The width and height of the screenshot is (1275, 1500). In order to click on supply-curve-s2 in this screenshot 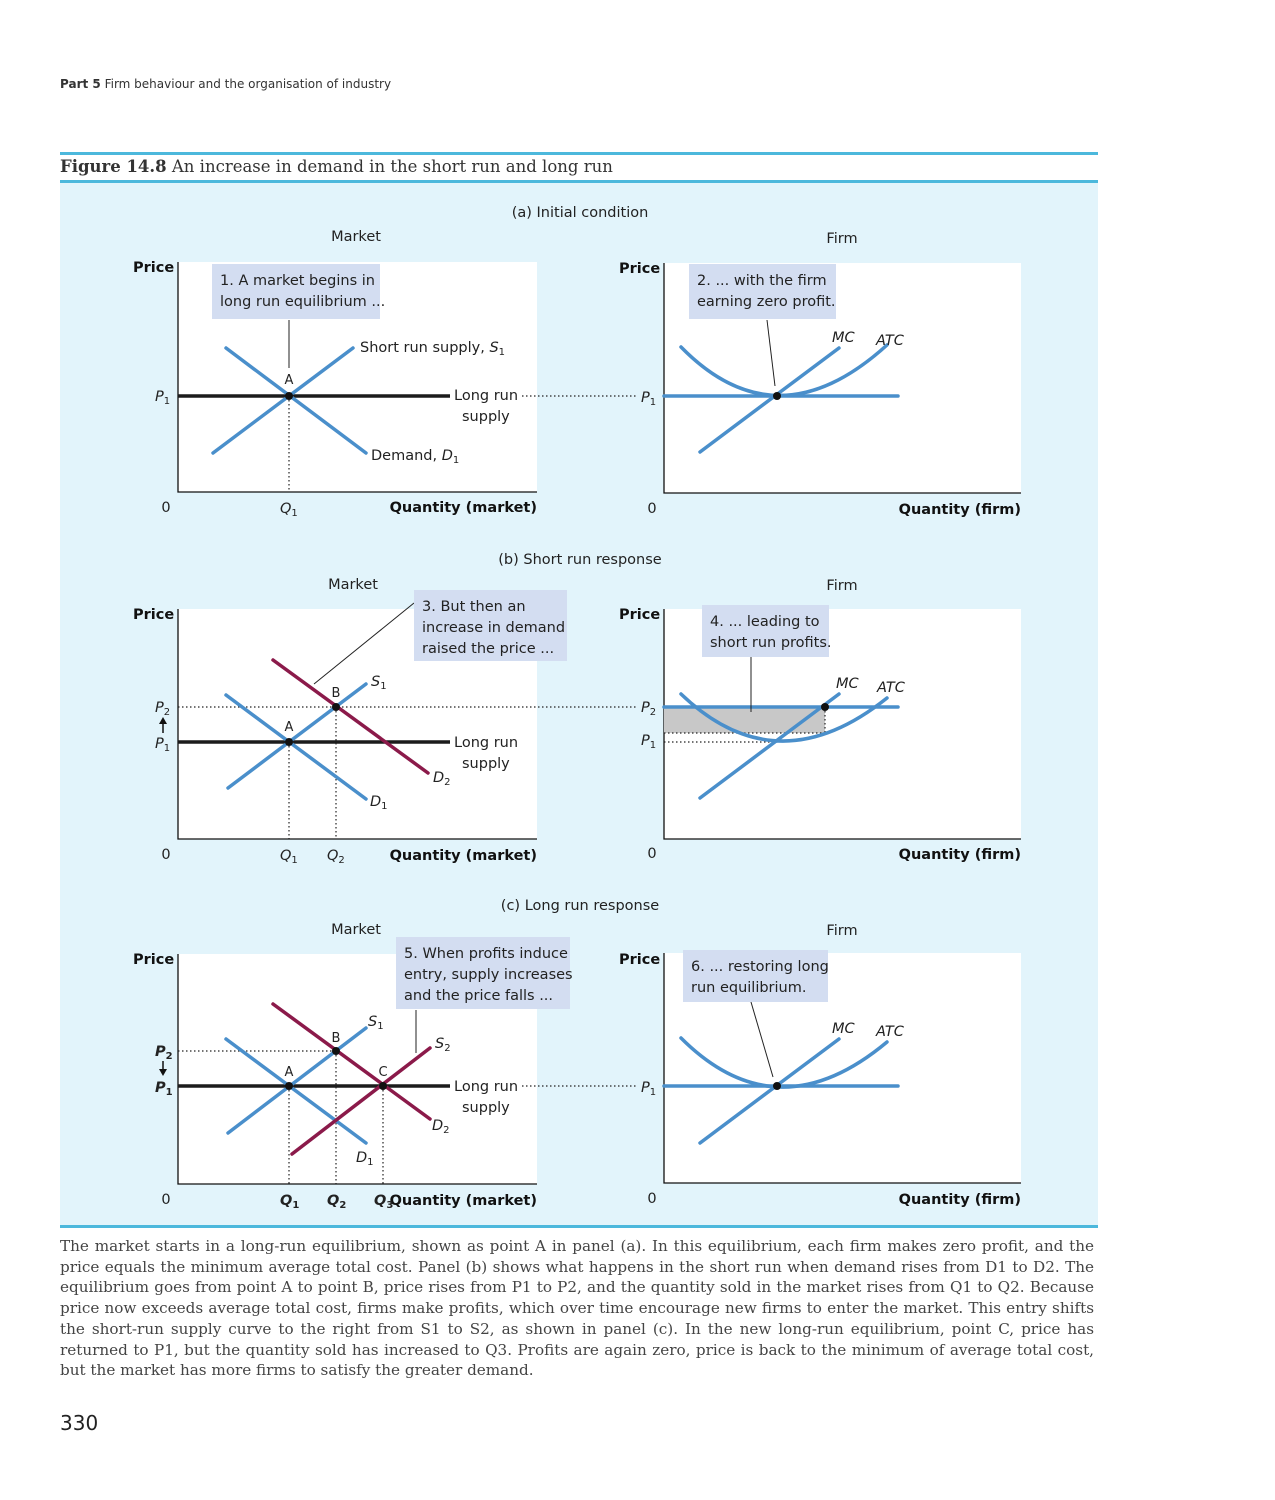, I will do `click(361, 1101)`.